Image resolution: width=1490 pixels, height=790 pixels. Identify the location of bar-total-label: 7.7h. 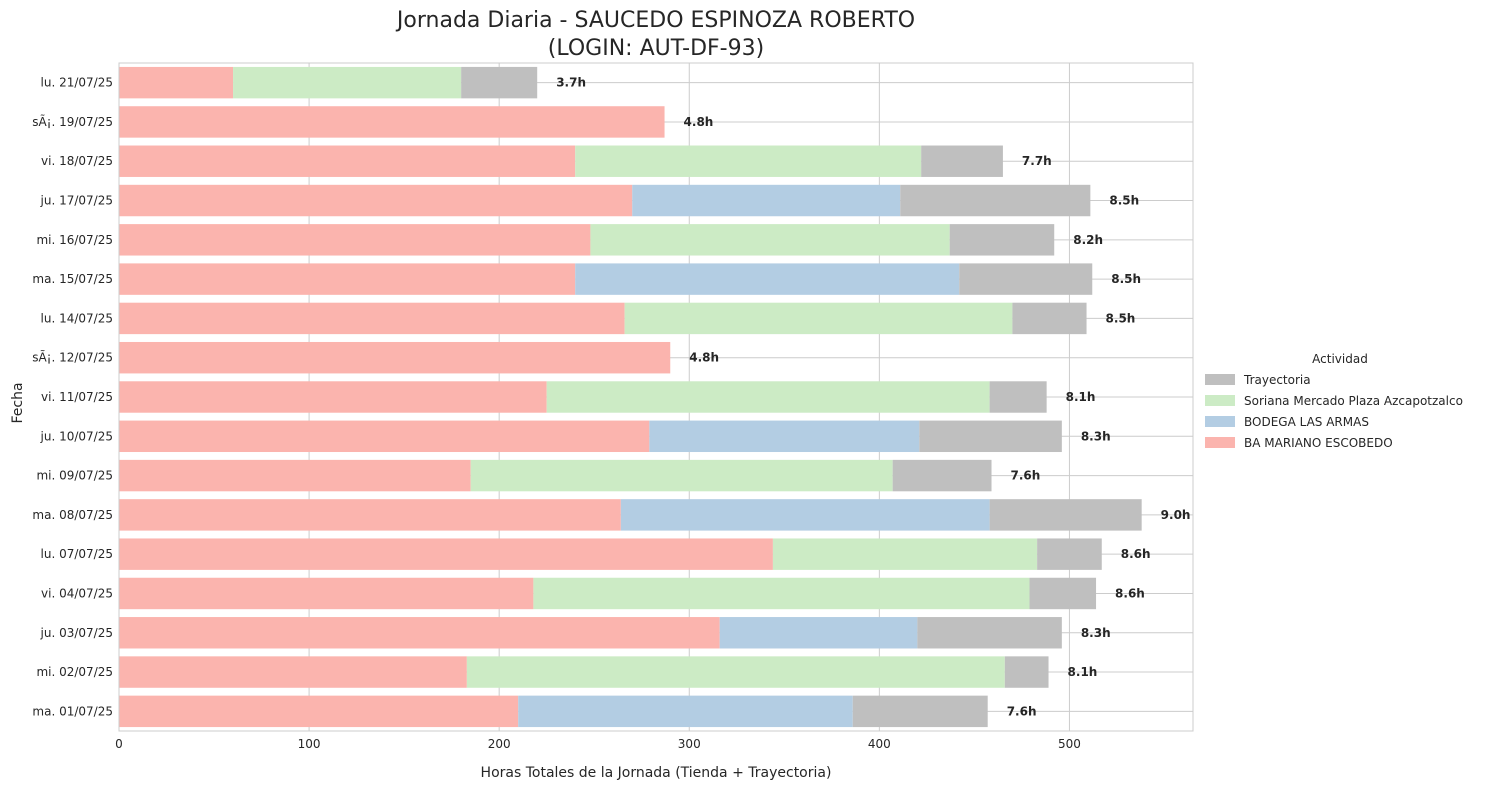
(1037, 161).